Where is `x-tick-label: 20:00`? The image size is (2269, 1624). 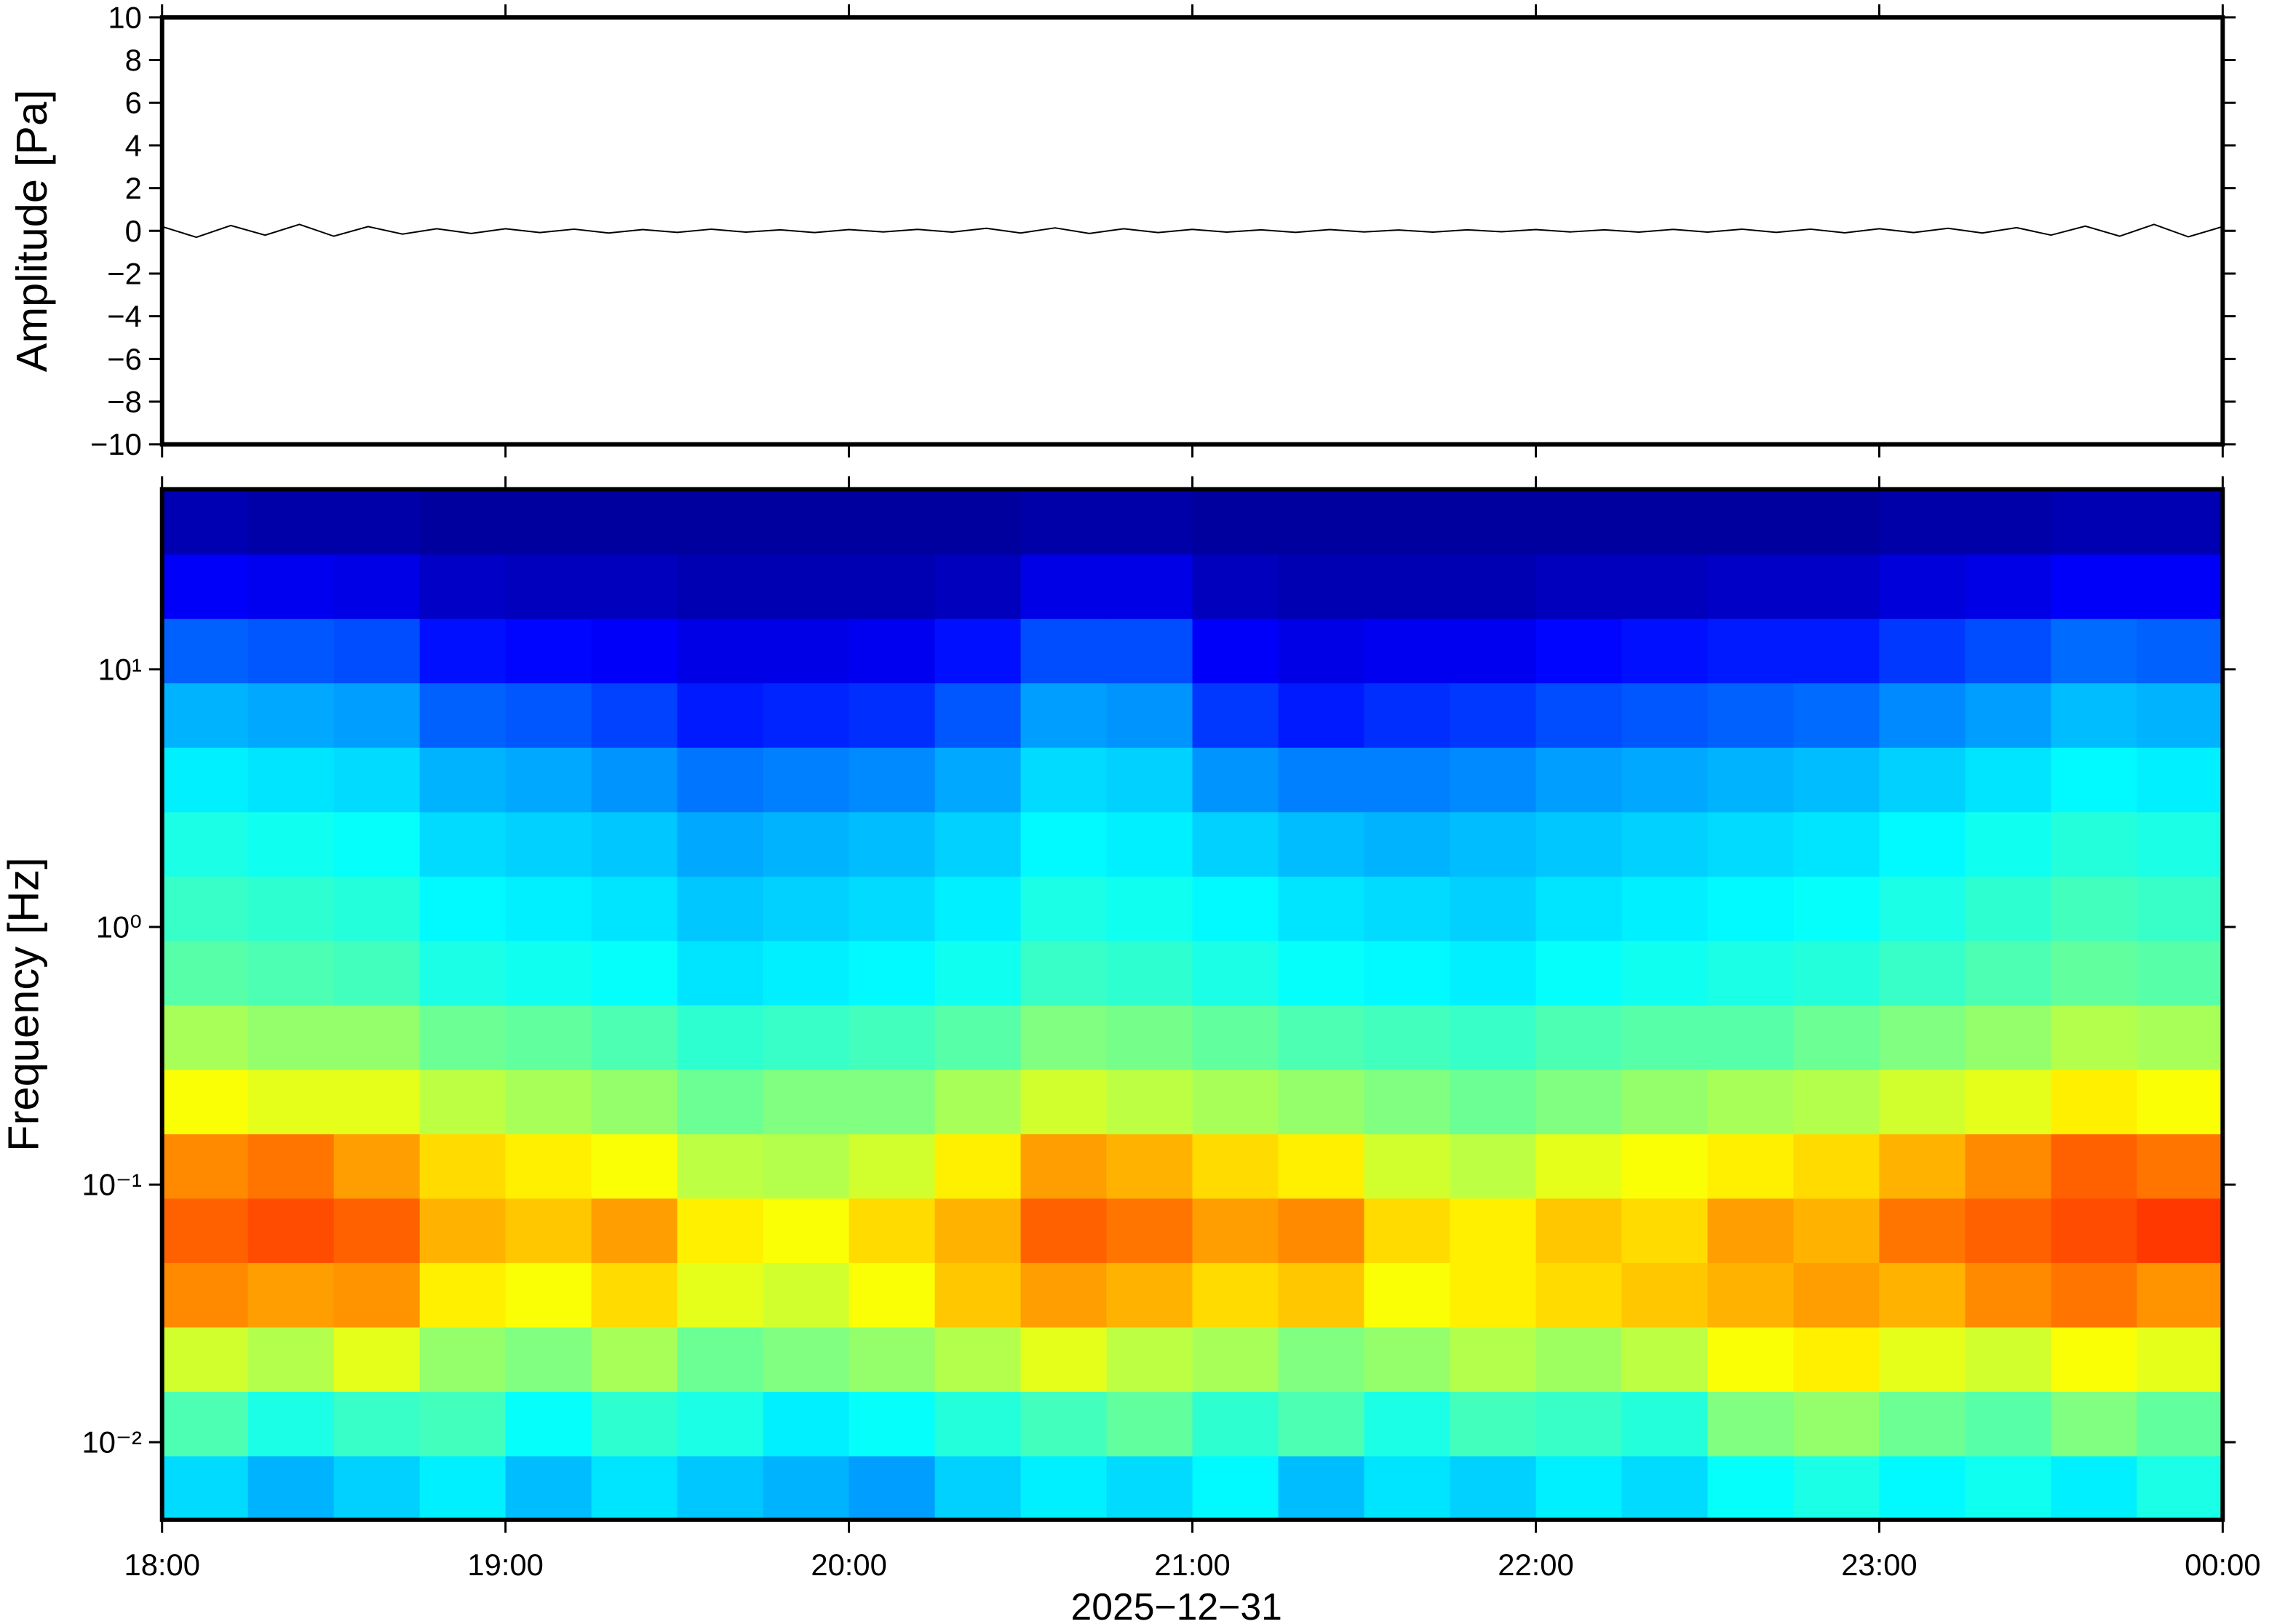
x-tick-label: 20:00 is located at coordinates (848, 1565).